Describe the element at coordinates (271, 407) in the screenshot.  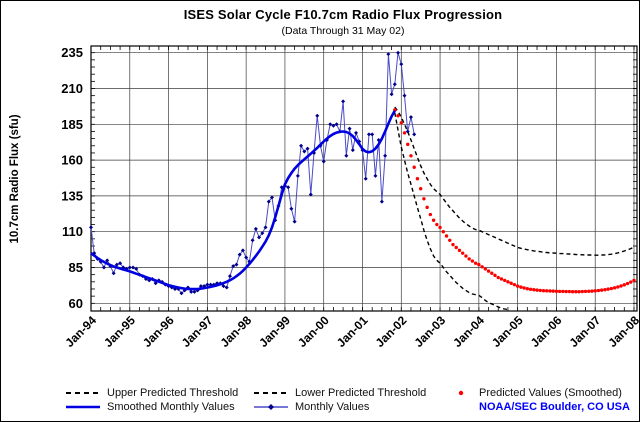
I see `line-with-dot-icon` at that location.